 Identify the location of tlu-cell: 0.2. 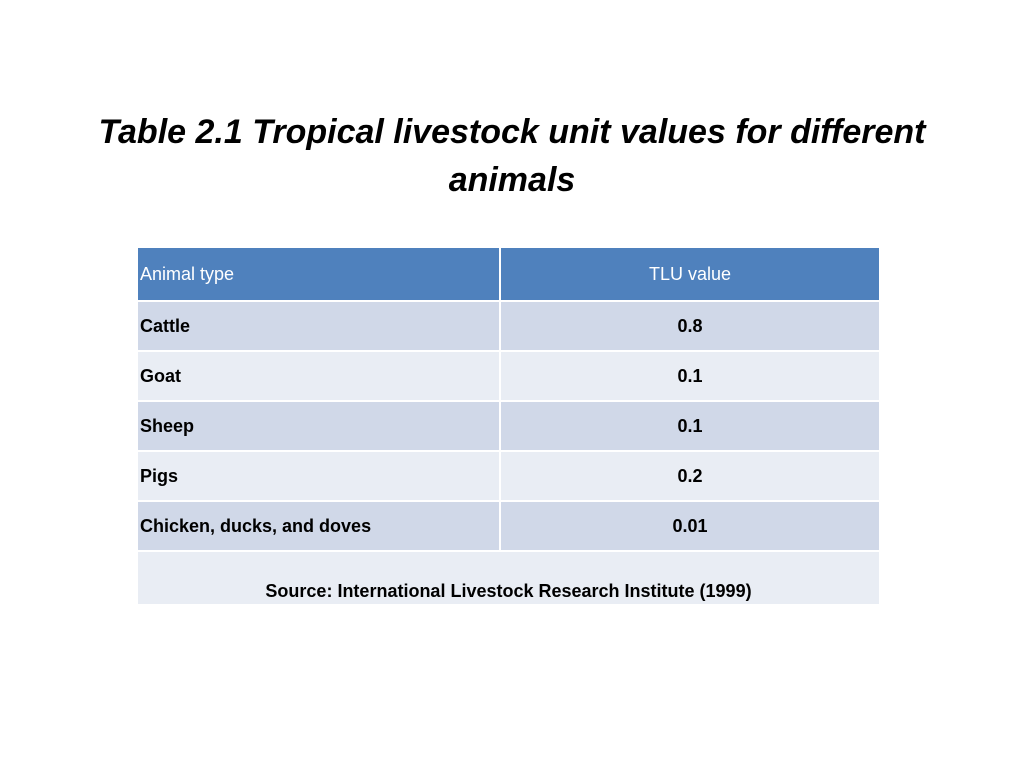
(690, 476).